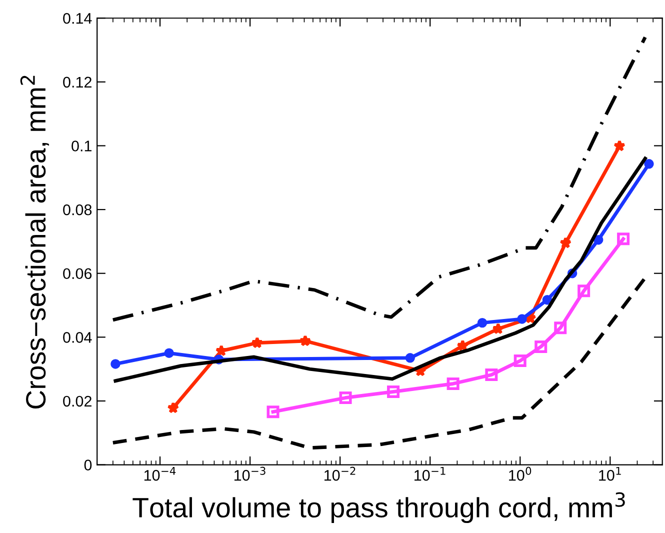  What do you see at coordinates (77, 82) in the screenshot?
I see `y-tick-label: 0.12` at bounding box center [77, 82].